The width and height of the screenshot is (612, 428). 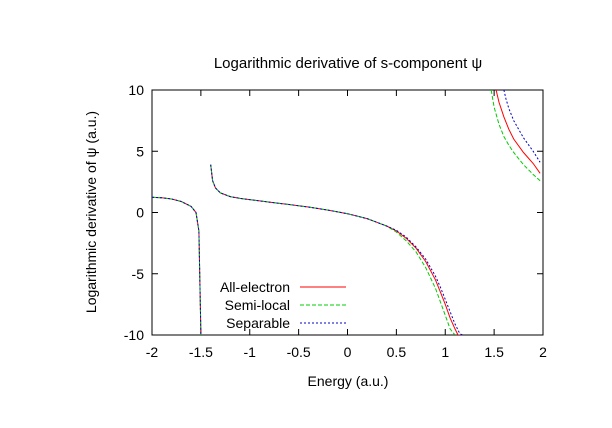 What do you see at coordinates (134, 335) in the screenshot?
I see `y-tick-label: -10` at bounding box center [134, 335].